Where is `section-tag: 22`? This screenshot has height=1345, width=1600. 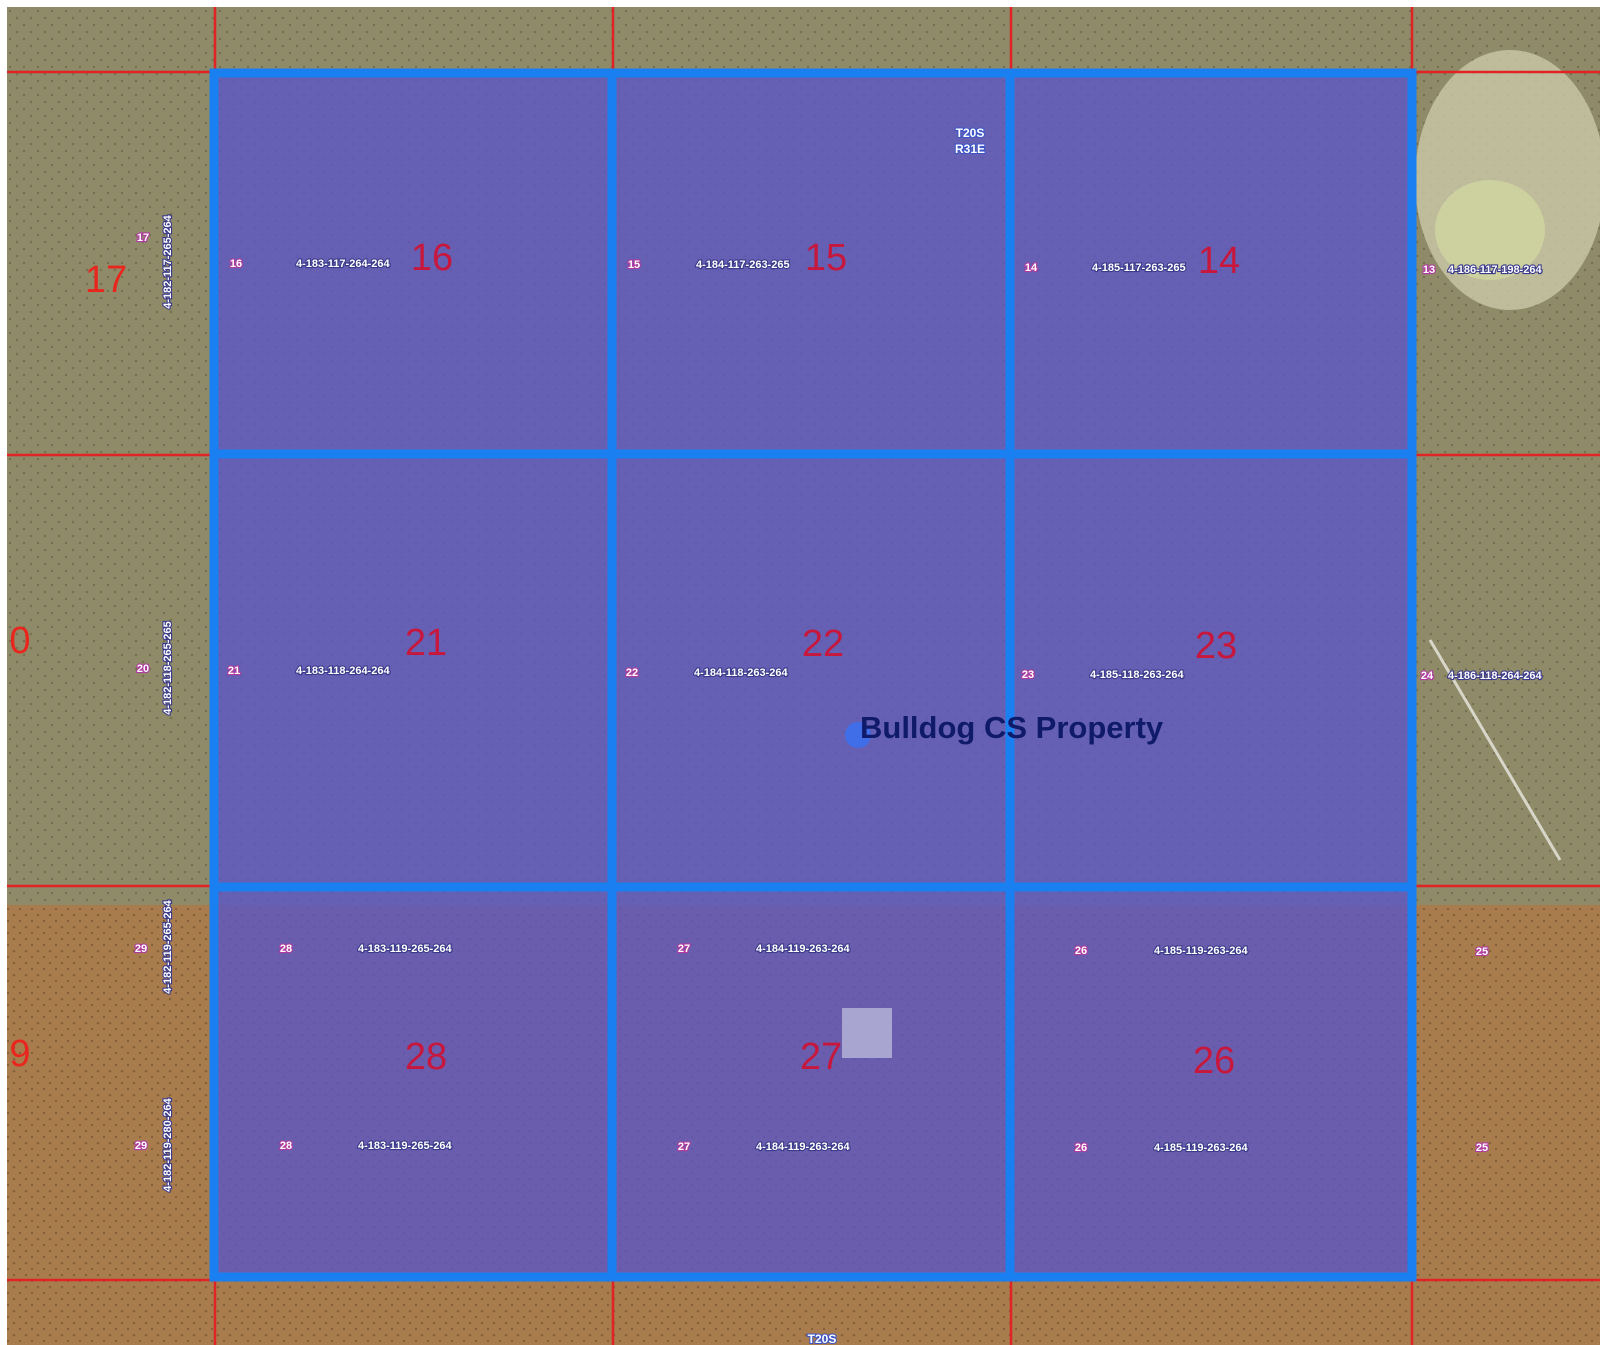 section-tag: 22 is located at coordinates (632, 673).